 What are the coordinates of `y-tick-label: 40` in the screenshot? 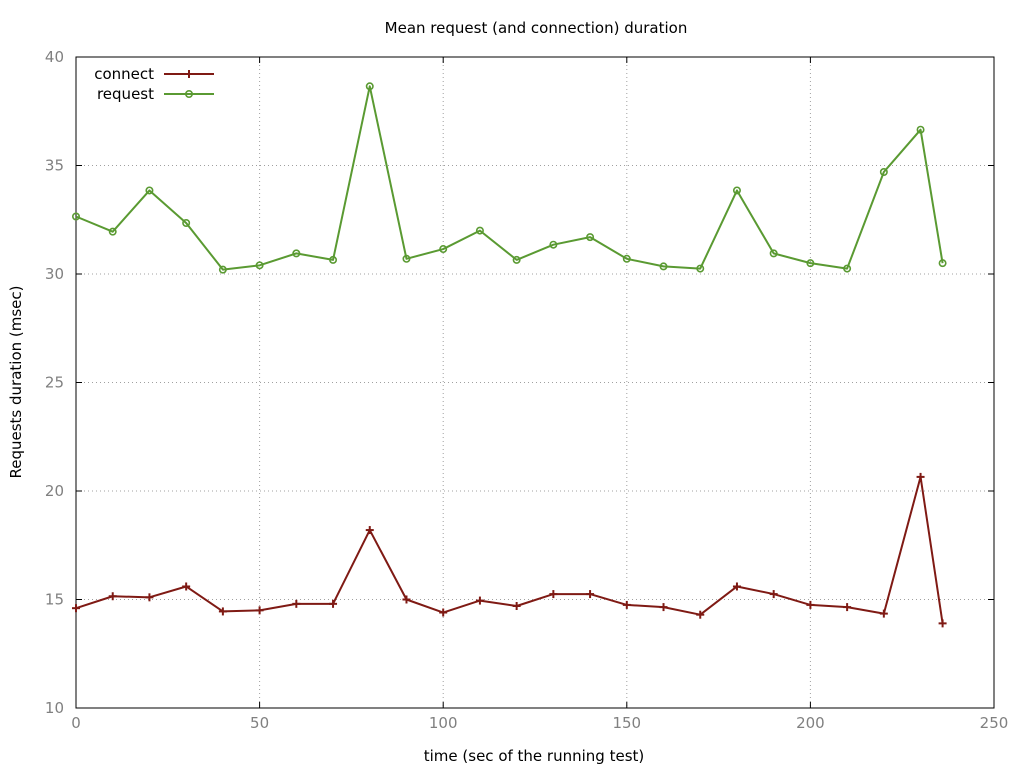 It's located at (54, 57).